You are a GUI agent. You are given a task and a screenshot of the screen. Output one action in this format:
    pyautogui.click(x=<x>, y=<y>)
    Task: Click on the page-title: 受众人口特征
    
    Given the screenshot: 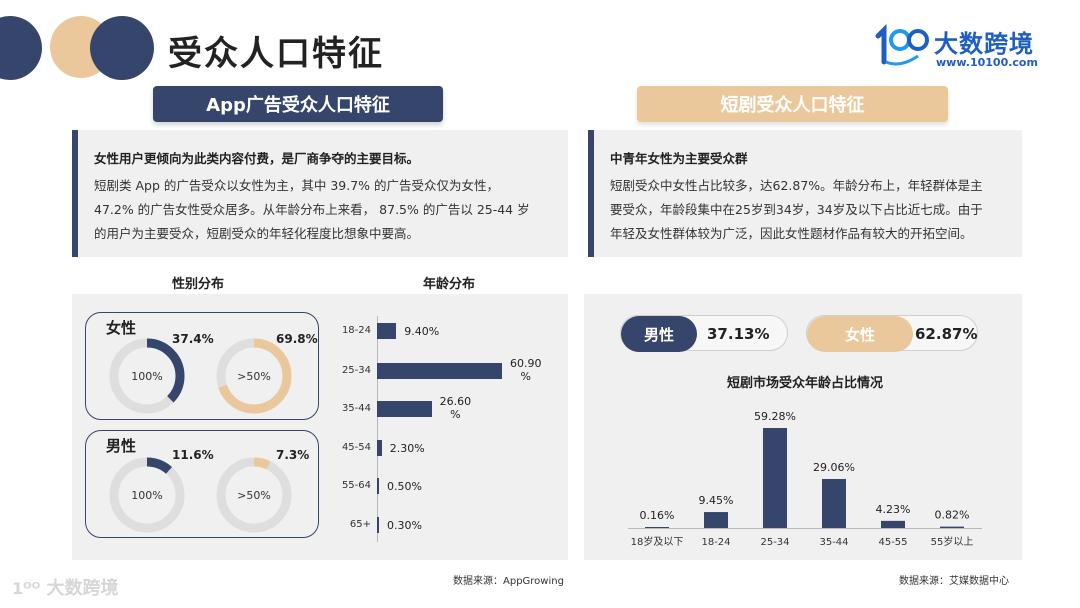 What is the action you would take?
    pyautogui.click(x=276, y=54)
    